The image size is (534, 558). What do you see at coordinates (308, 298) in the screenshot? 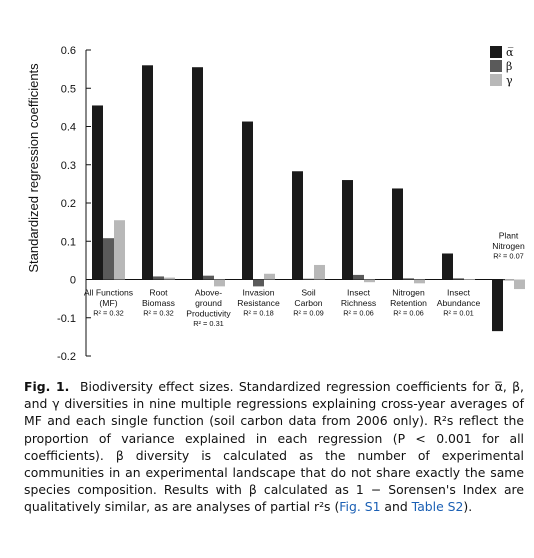
I see `category-label: Soil Carbon` at bounding box center [308, 298].